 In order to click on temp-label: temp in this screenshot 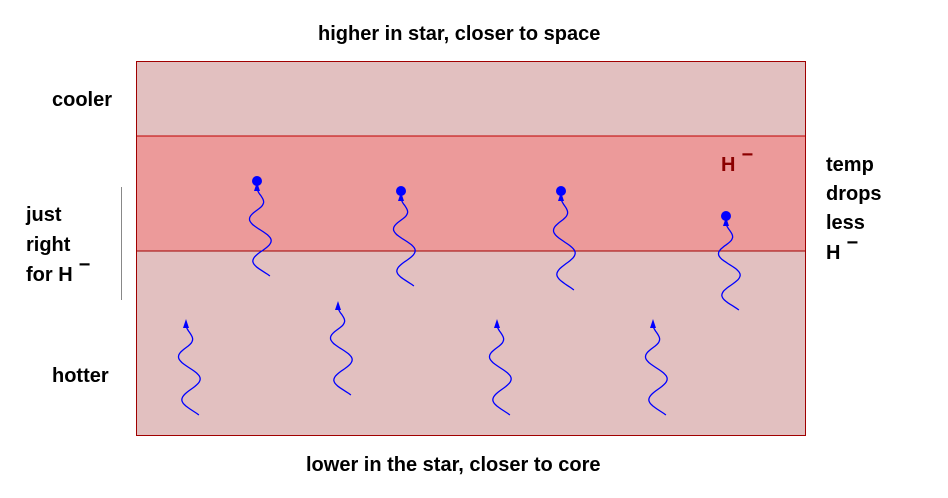, I will do `click(850, 165)`.